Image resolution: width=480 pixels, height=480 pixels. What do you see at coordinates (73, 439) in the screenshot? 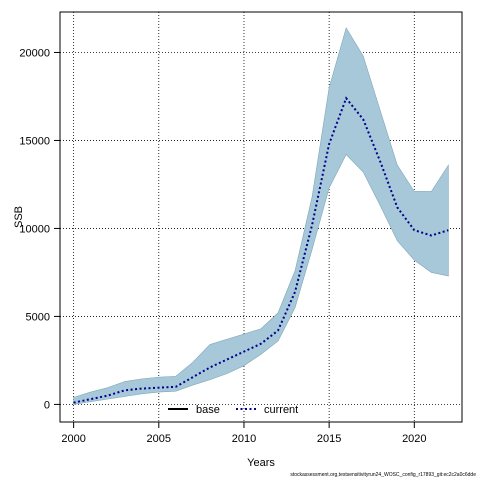
I see `x-tick-label: 2000` at bounding box center [73, 439].